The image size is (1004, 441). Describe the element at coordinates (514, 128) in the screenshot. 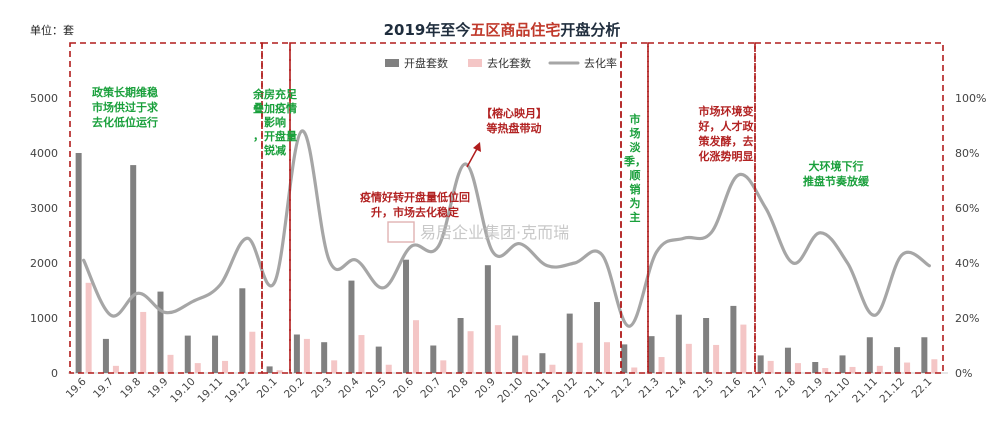

I see `svg-text: 等热盘带动` at that location.